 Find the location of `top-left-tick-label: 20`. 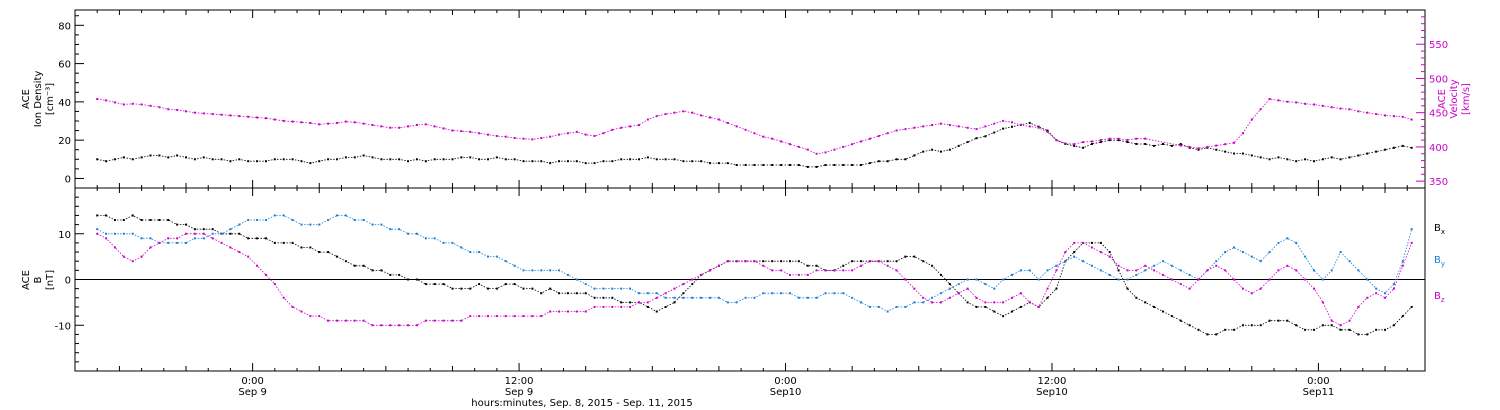

top-left-tick-label: 20 is located at coordinates (64, 141).